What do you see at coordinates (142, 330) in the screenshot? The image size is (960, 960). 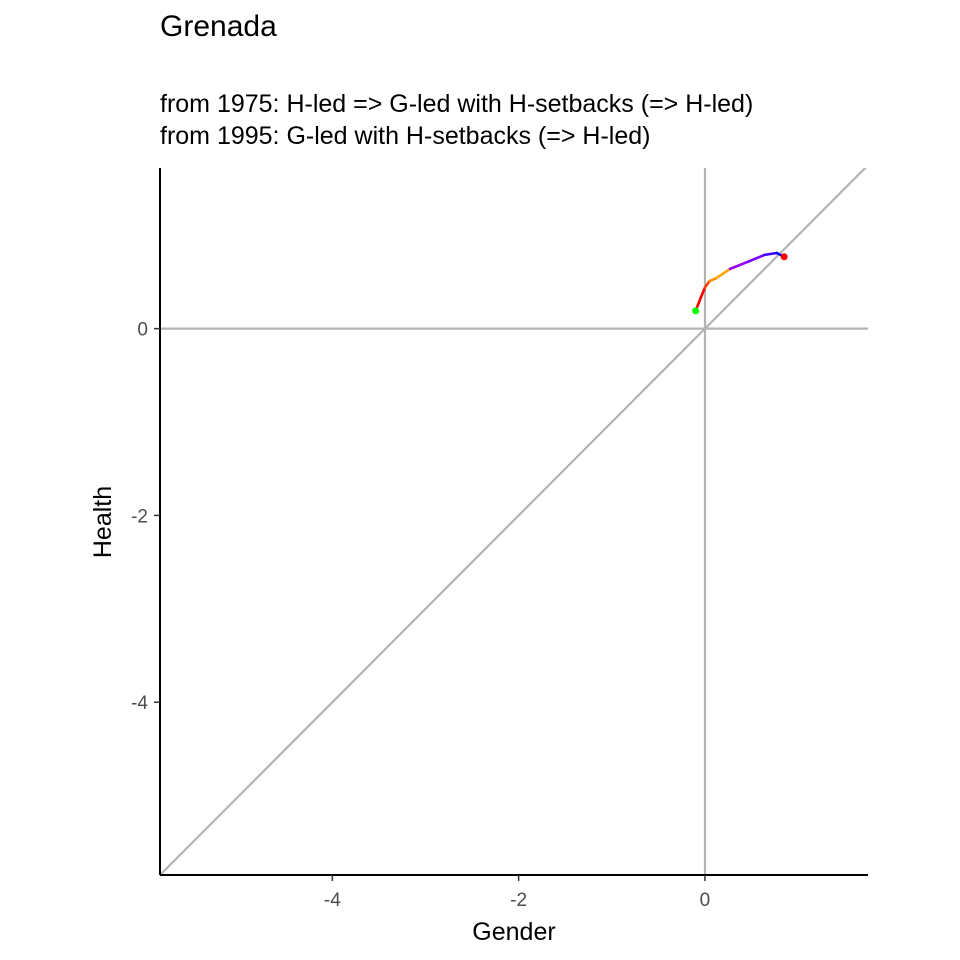 I see `y-tick-label: 0` at bounding box center [142, 330].